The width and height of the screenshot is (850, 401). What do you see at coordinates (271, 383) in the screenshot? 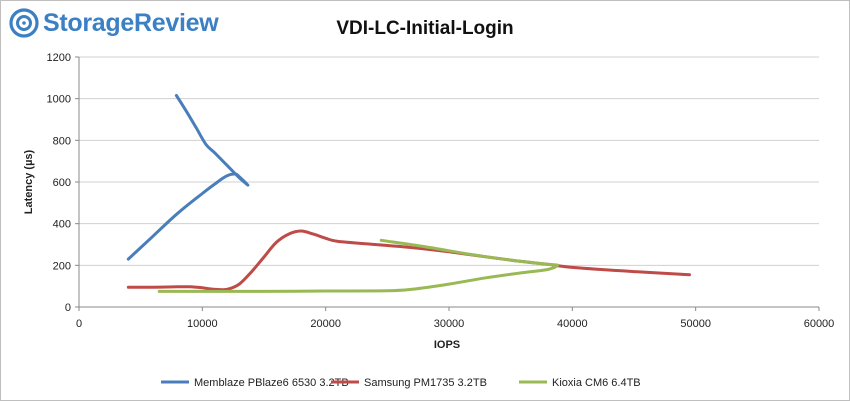
I see `legend-label-0: Memblaze PBlaze6 6530 3.2TB` at bounding box center [271, 383].